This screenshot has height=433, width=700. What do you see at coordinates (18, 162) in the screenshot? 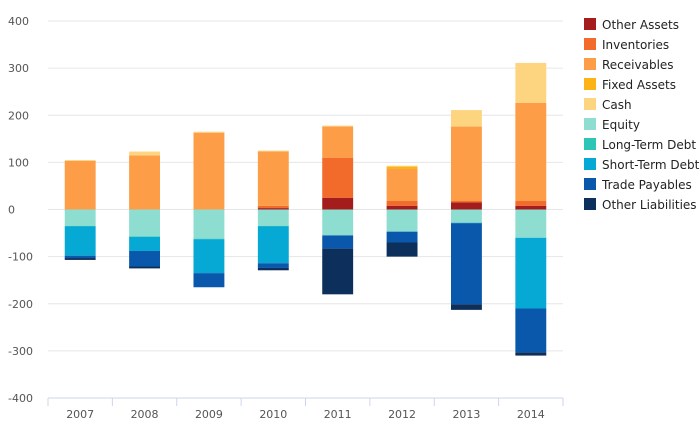
I see `y-tick-label: 100` at bounding box center [18, 162].